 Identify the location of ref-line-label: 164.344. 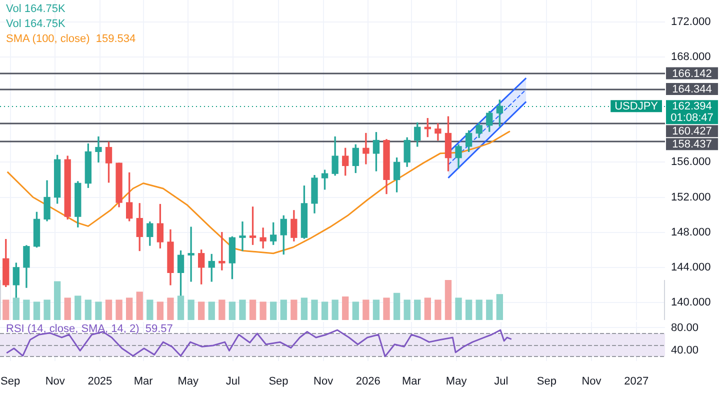
(692, 90).